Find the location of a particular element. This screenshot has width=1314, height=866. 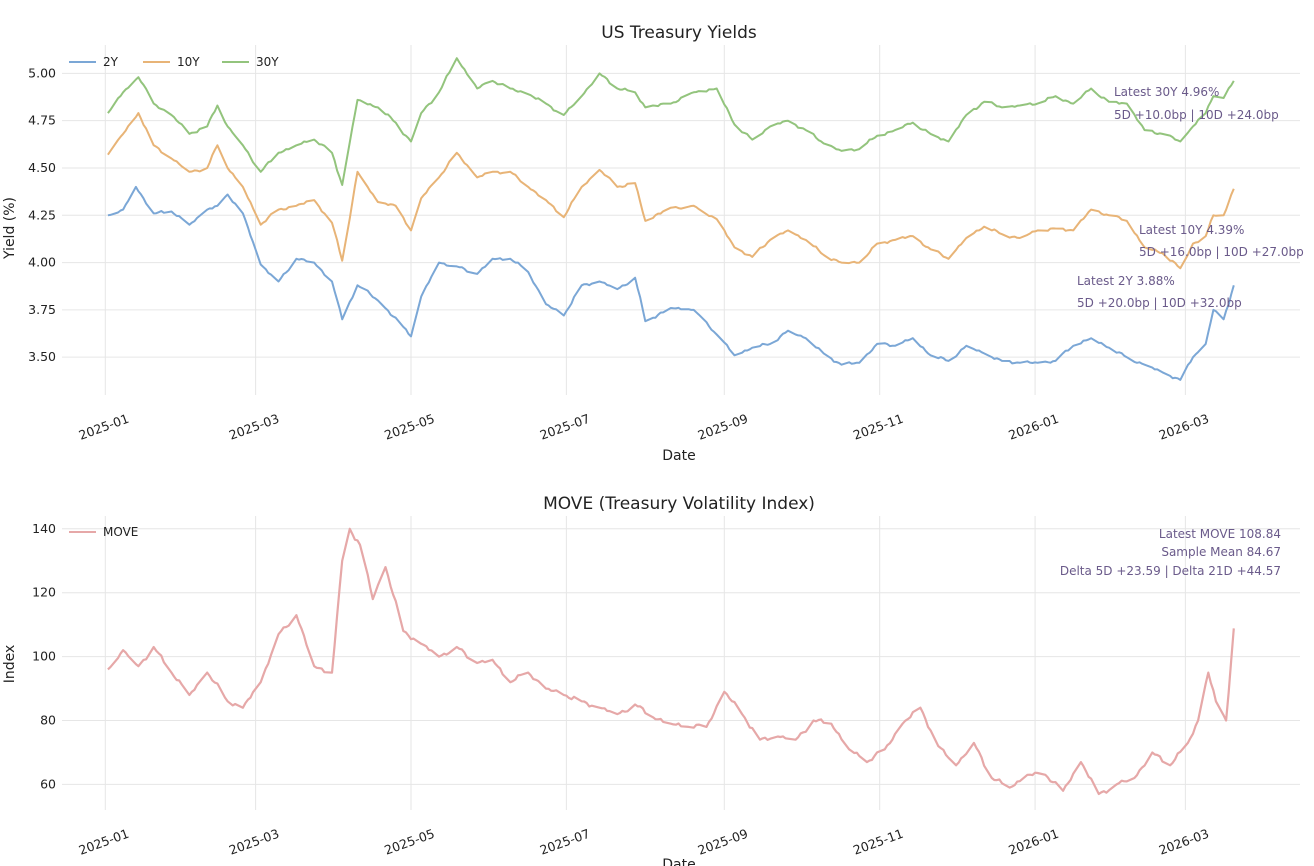

move-chart-title: MOVE (Treasury Volatility Index) is located at coordinates (679, 504).